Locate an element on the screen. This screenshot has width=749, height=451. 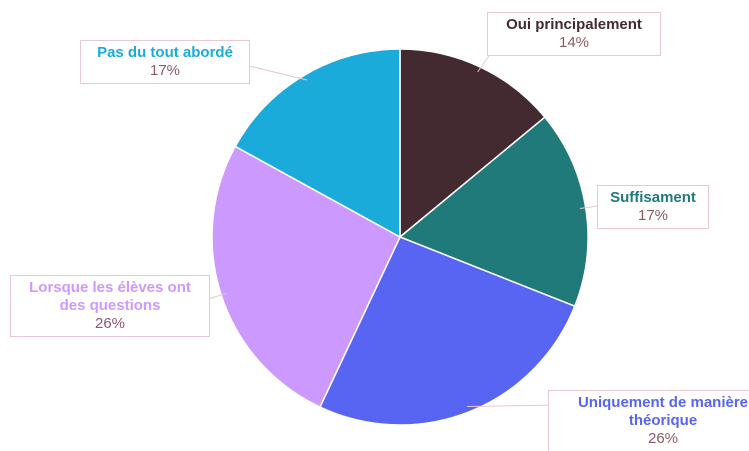
data-label: Uniquement de manière théorique 26% is located at coordinates (648, 420).